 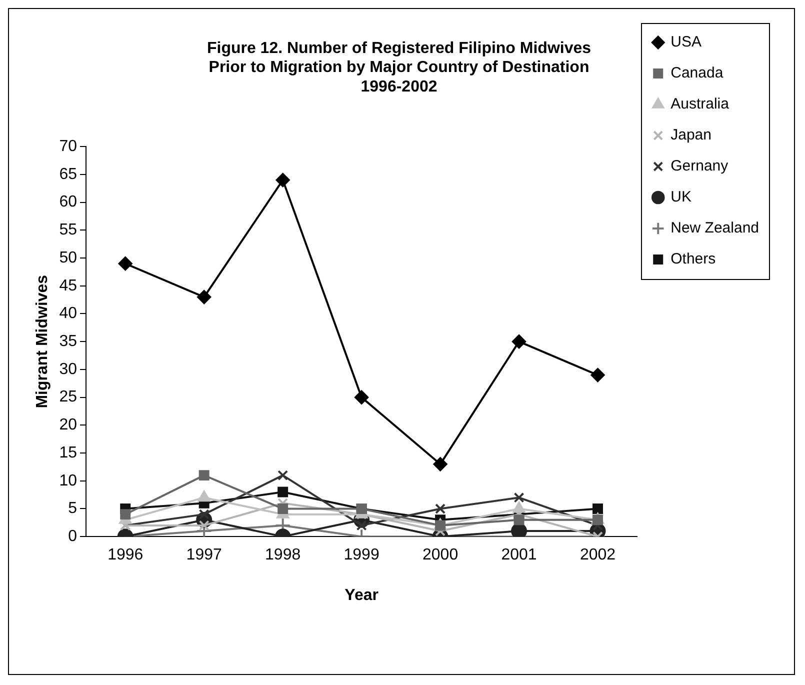 What do you see at coordinates (68, 257) in the screenshot?
I see `y-tick-label: 50` at bounding box center [68, 257].